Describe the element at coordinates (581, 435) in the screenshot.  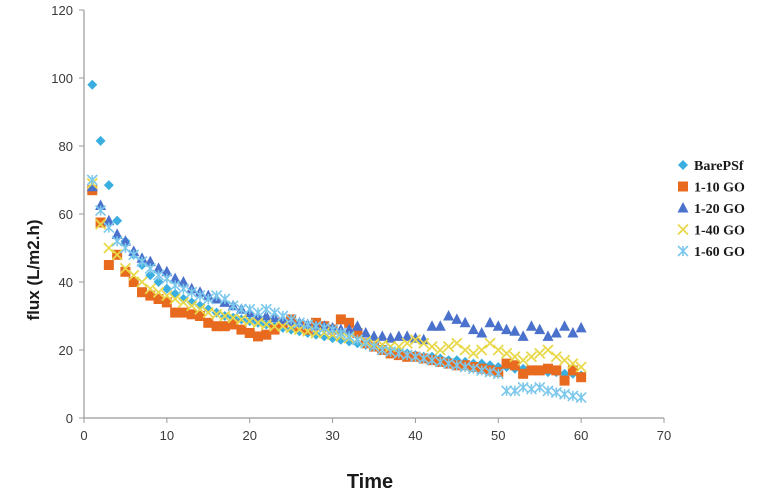
I see `x-tick-label: 60` at that location.